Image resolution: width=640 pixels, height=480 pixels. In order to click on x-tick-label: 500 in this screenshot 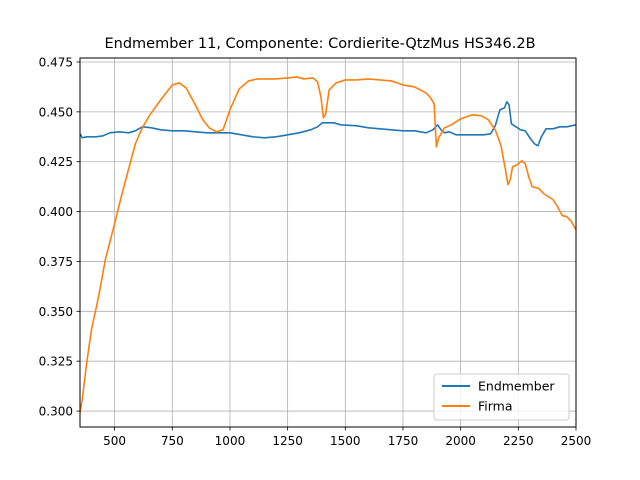, I will do `click(114, 441)`.